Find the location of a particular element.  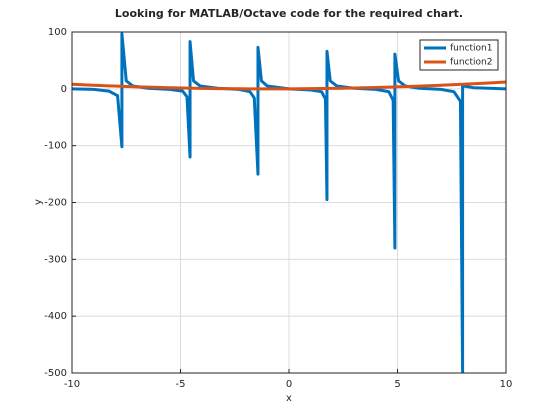

y-axis-label: y is located at coordinates (38, 202).